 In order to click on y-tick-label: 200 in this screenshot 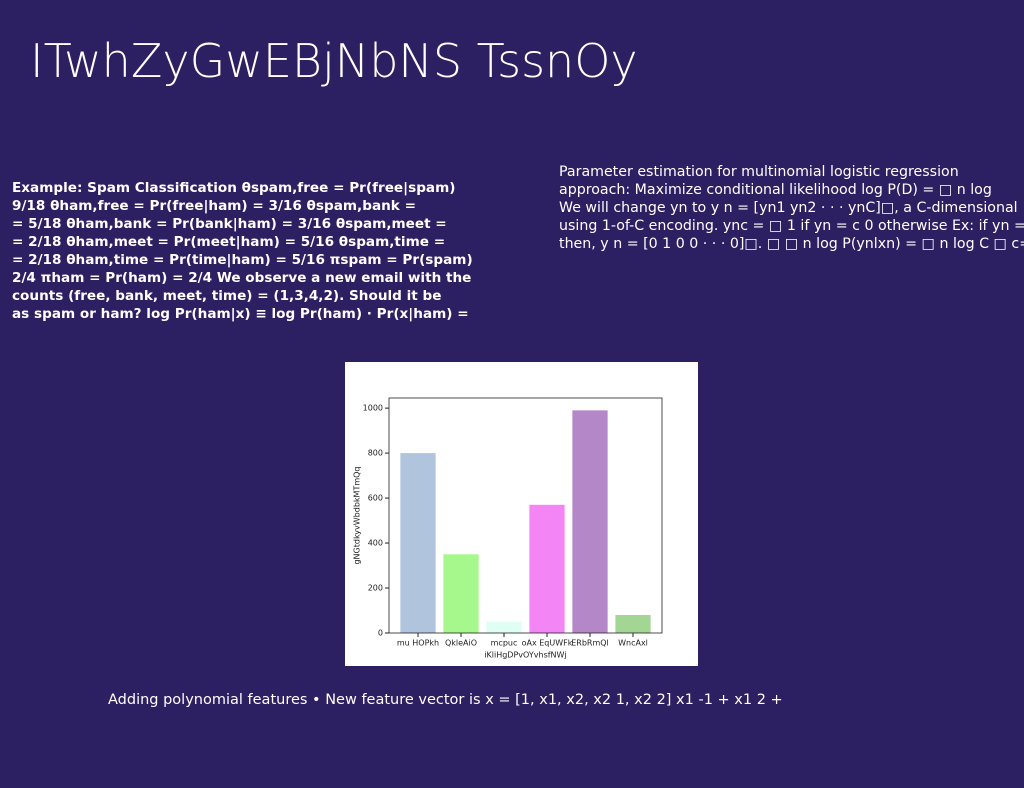, I will do `click(375, 588)`.